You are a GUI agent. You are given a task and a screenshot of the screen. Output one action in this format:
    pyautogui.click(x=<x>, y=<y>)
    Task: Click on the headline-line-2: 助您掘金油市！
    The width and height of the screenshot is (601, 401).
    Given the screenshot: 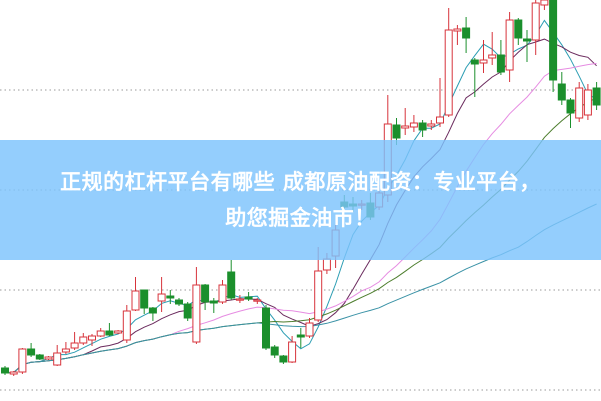 What is the action you would take?
    pyautogui.click(x=300, y=218)
    